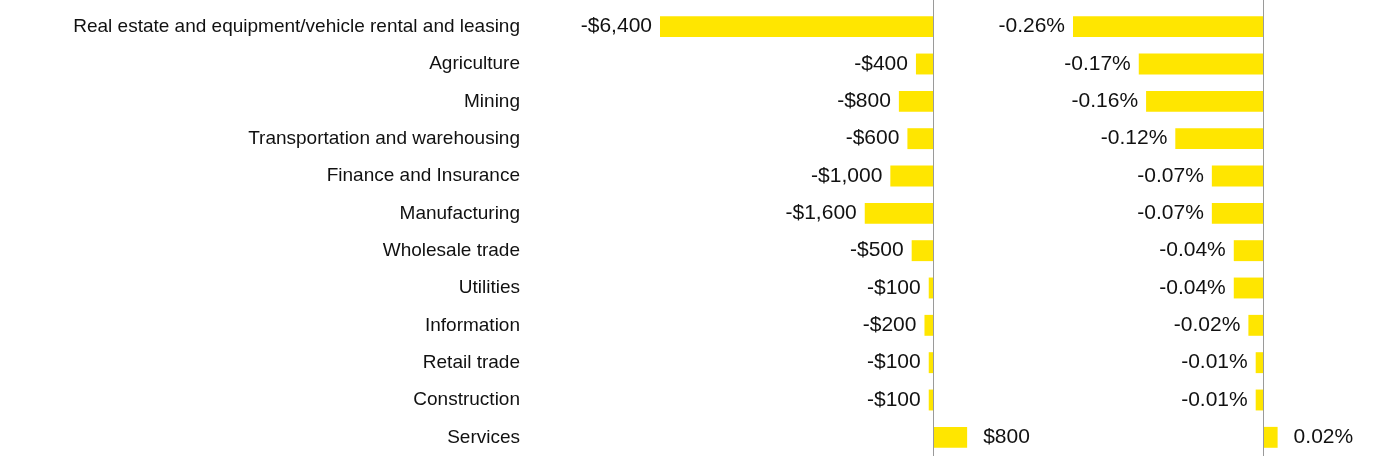 The image size is (1377, 456). What do you see at coordinates (489, 287) in the screenshot?
I see `y-tick-label: Utilities` at bounding box center [489, 287].